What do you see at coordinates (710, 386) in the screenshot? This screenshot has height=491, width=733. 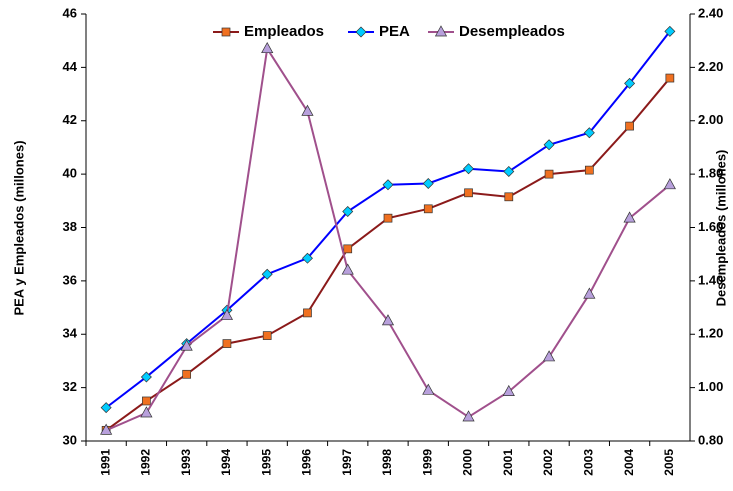 I see `y2-tick-label: 1.00` at bounding box center [710, 386].